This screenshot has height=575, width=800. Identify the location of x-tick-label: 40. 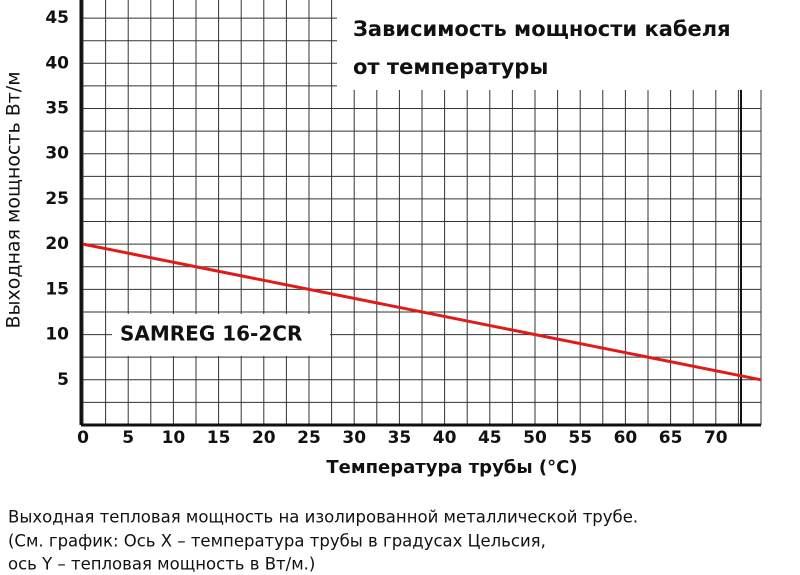
(445, 438).